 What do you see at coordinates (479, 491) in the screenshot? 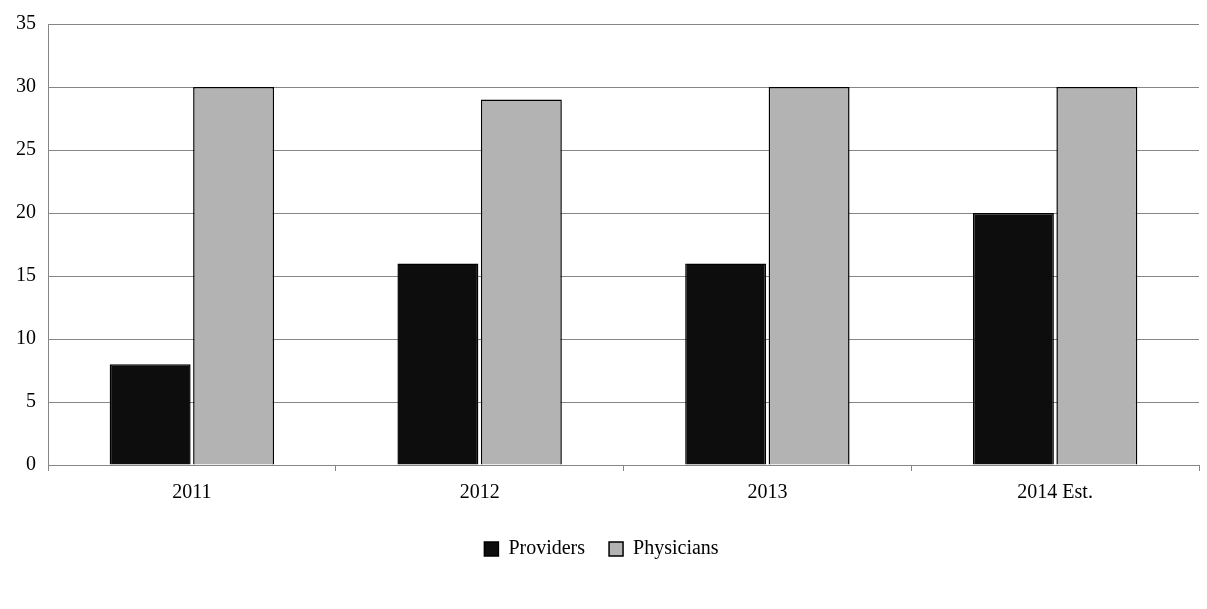
I see `x-tick-label: 2012` at bounding box center [479, 491].